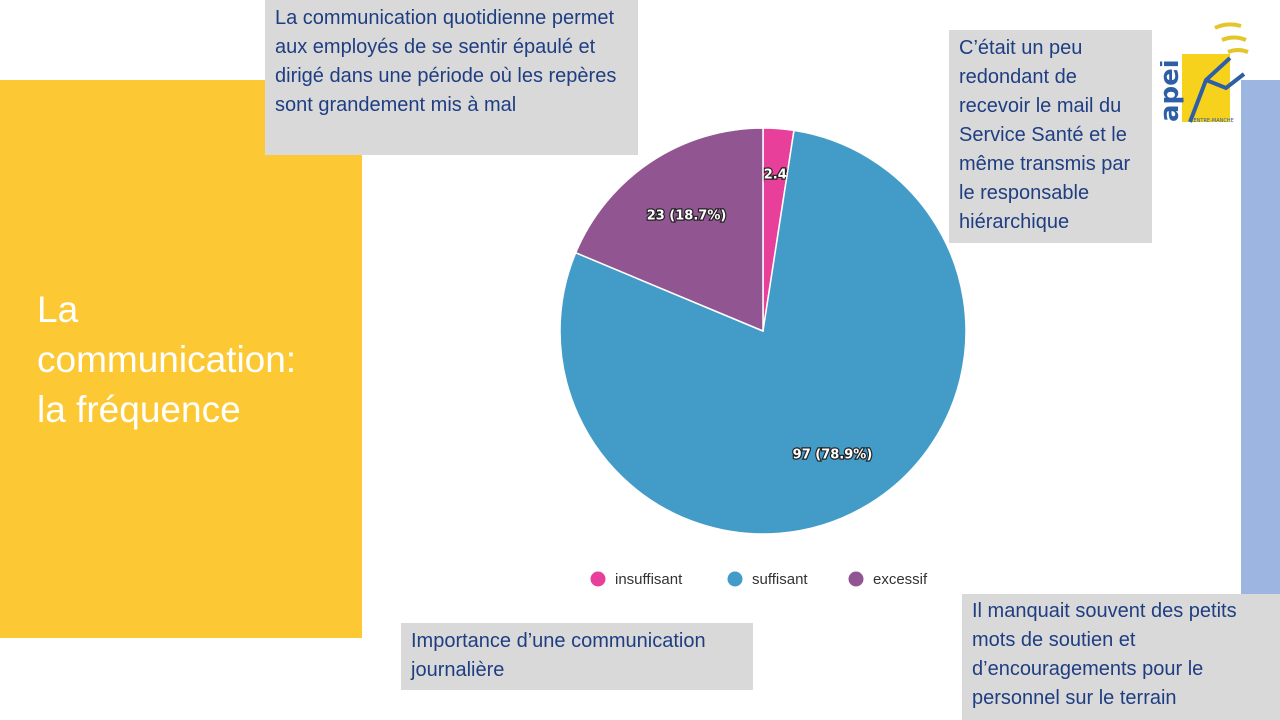 This screenshot has height=720, width=1280. Describe the element at coordinates (856, 579) in the screenshot. I see `legend-marker-excessif` at that location.